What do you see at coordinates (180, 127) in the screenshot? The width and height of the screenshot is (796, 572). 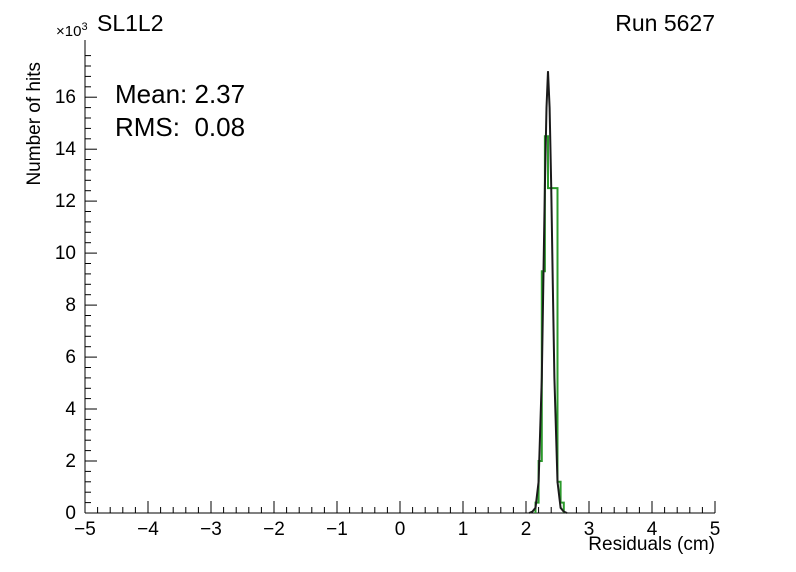 I see `stats-rms-line: RMS: 0.08` at bounding box center [180, 127].